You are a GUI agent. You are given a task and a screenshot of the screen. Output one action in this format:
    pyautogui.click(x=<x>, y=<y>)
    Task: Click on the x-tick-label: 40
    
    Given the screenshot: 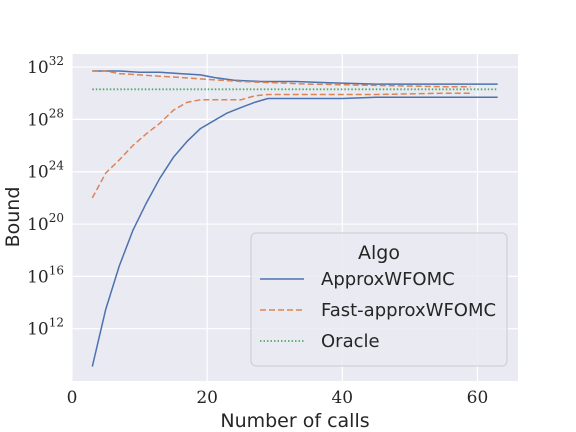 What is the action you would take?
    pyautogui.click(x=342, y=398)
    